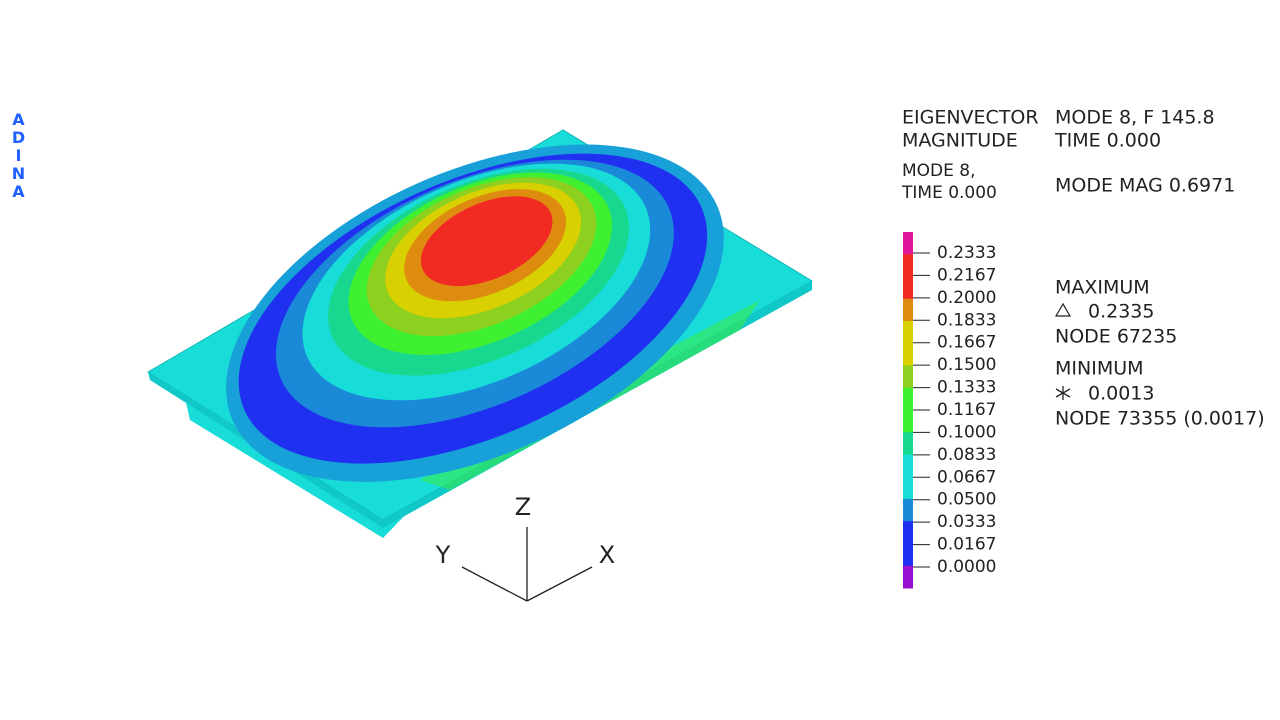 The image size is (1280, 720). Describe the element at coordinates (966, 567) in the screenshot. I see `legend-label: 0.0000` at that location.